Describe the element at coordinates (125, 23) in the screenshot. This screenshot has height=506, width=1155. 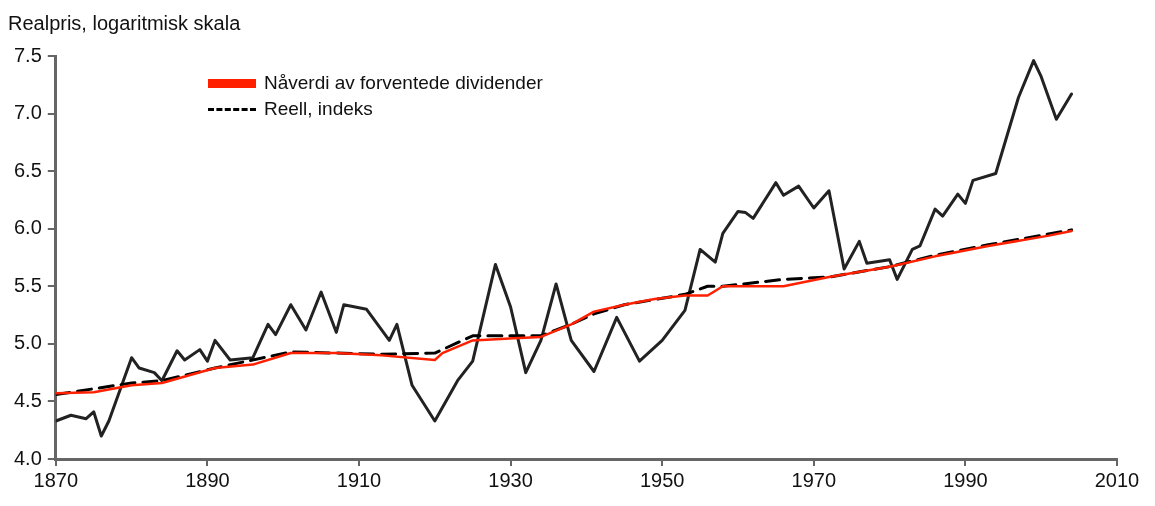
I see `y-axis-title: Realpris, logaritmisk skala` at that location.